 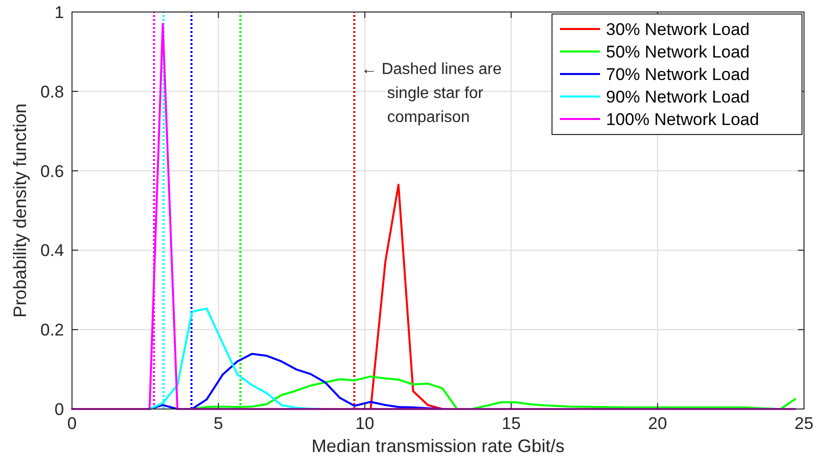 I want to click on x-tick-label: 0, so click(x=72, y=423).